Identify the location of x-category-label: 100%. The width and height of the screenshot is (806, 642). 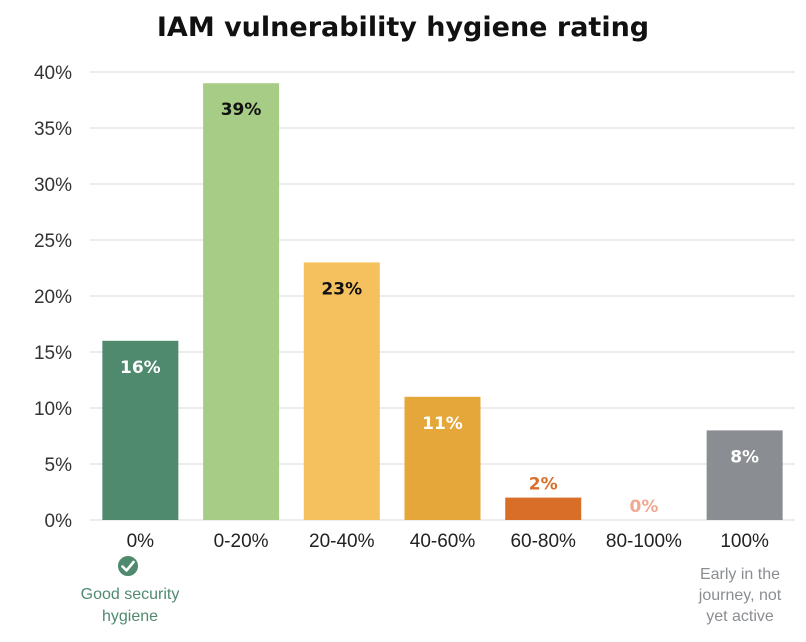
(744, 541).